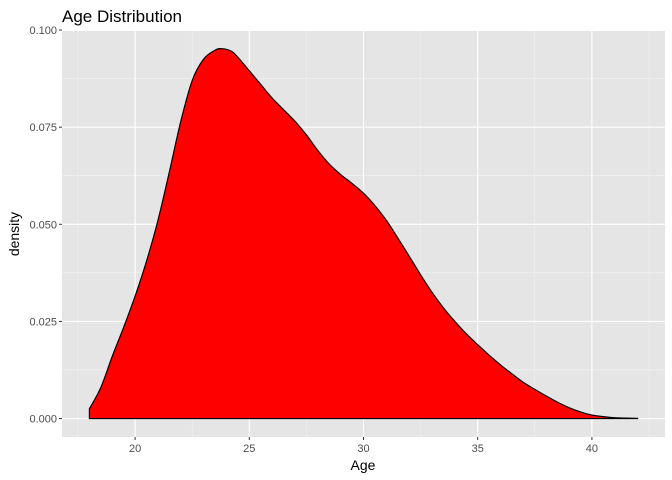 Image resolution: width=672 pixels, height=480 pixels. Describe the element at coordinates (249, 449) in the screenshot. I see `x-tick-label: 25` at that location.